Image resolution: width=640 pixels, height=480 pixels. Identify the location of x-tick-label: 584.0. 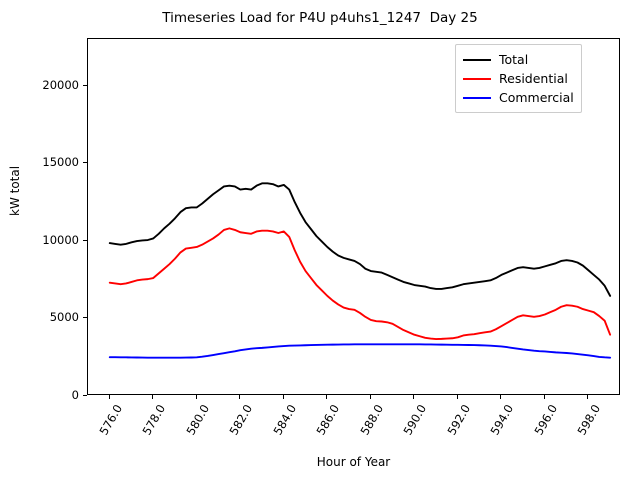
(284, 420).